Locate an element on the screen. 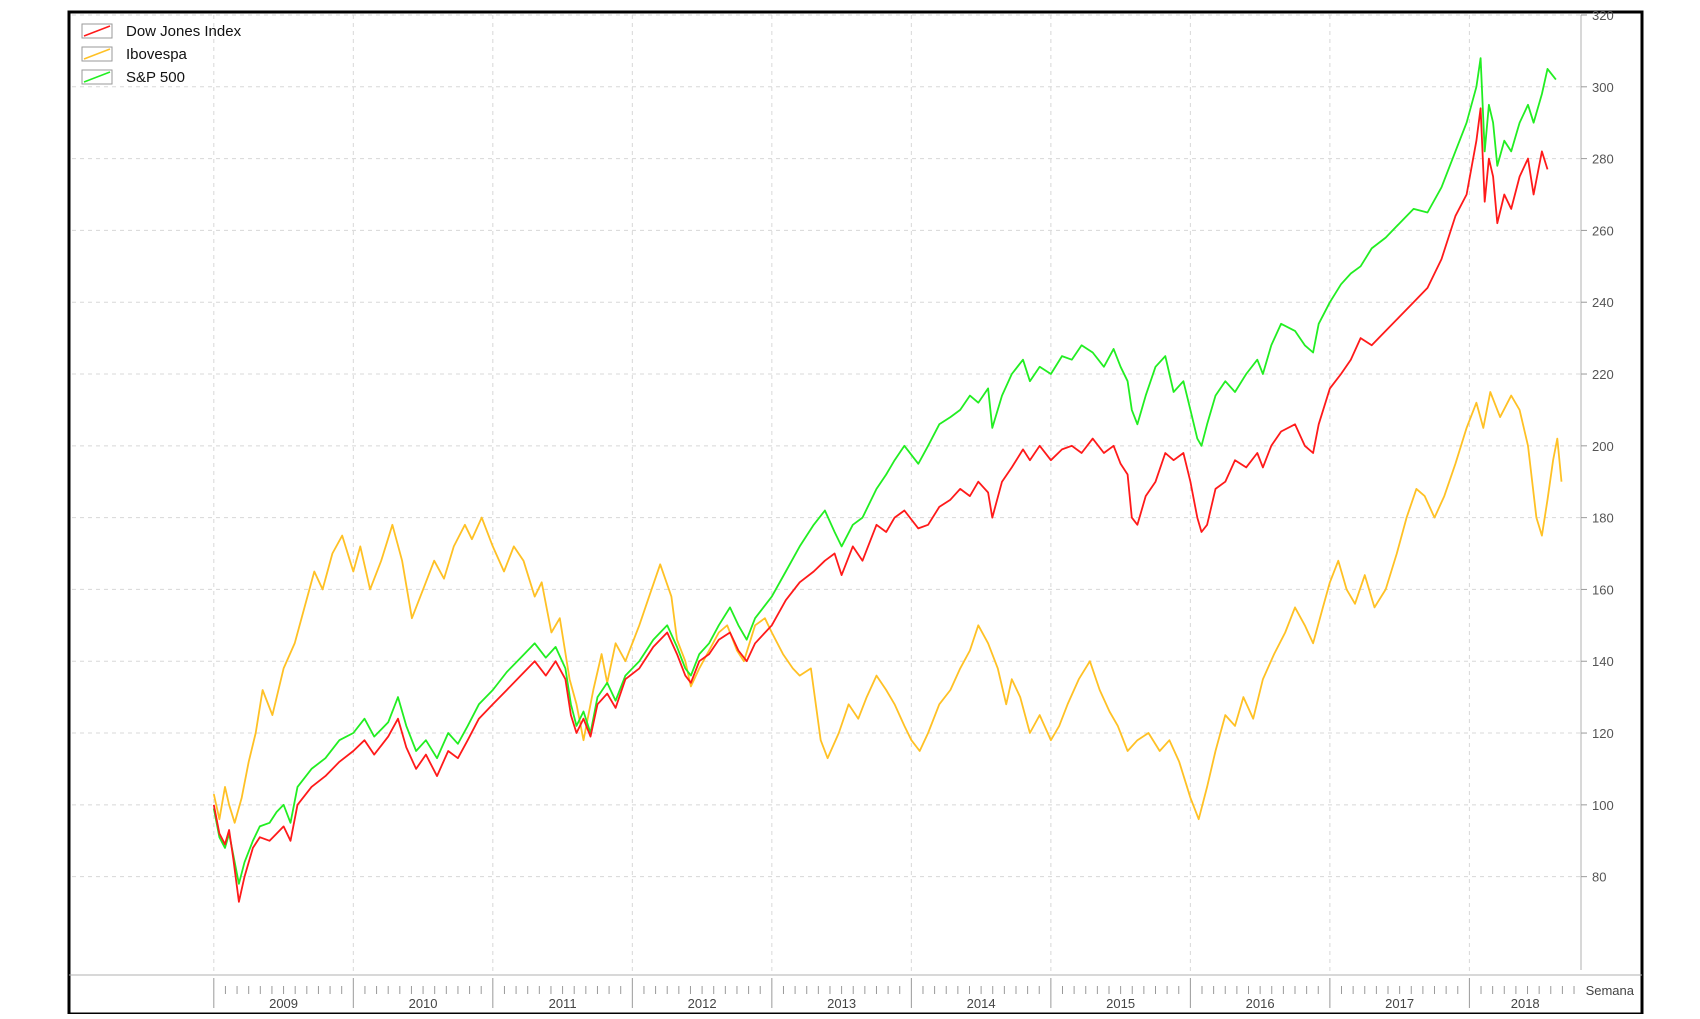 The height and width of the screenshot is (1019, 1700). y-tick-label: 300 is located at coordinates (1603, 87).